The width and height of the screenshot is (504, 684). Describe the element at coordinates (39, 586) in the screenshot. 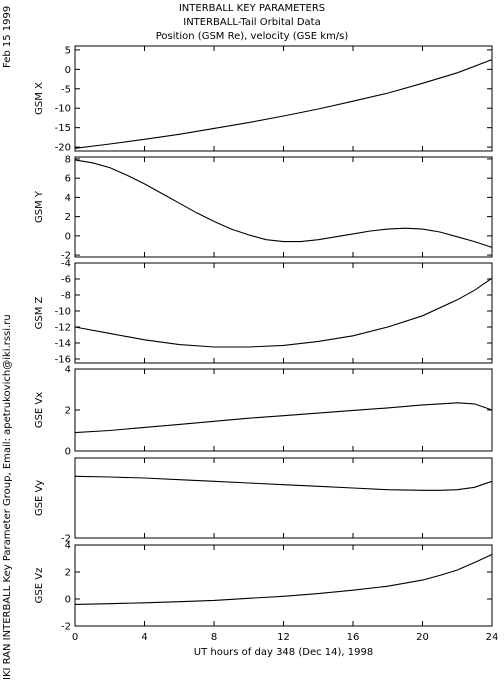

I see `y-axis-label: GSE Vz` at that location.